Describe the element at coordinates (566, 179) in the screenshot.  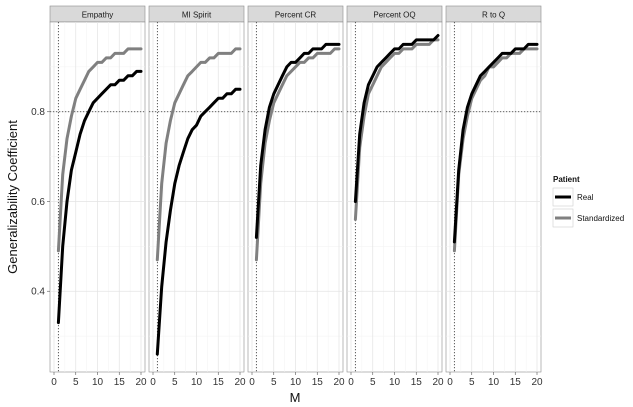
I see `legend-title: Patient` at that location.